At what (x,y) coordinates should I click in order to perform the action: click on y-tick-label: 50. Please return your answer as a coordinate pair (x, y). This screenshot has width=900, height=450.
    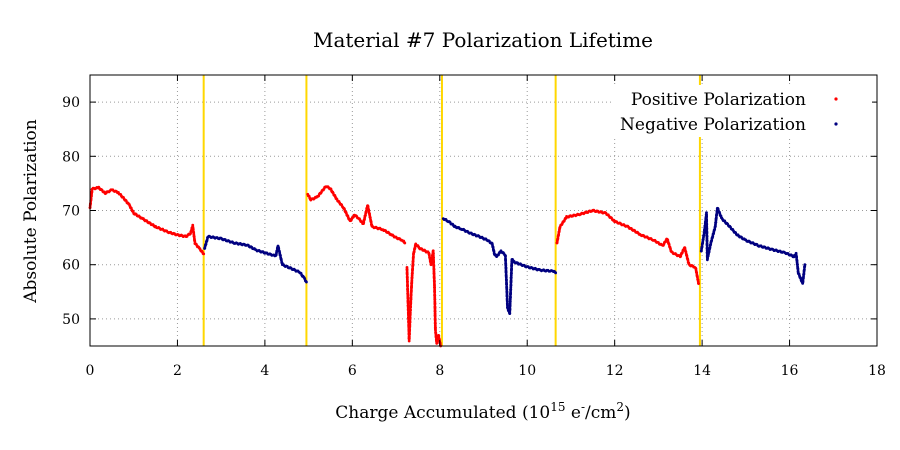
    Looking at the image, I should click on (71, 320).